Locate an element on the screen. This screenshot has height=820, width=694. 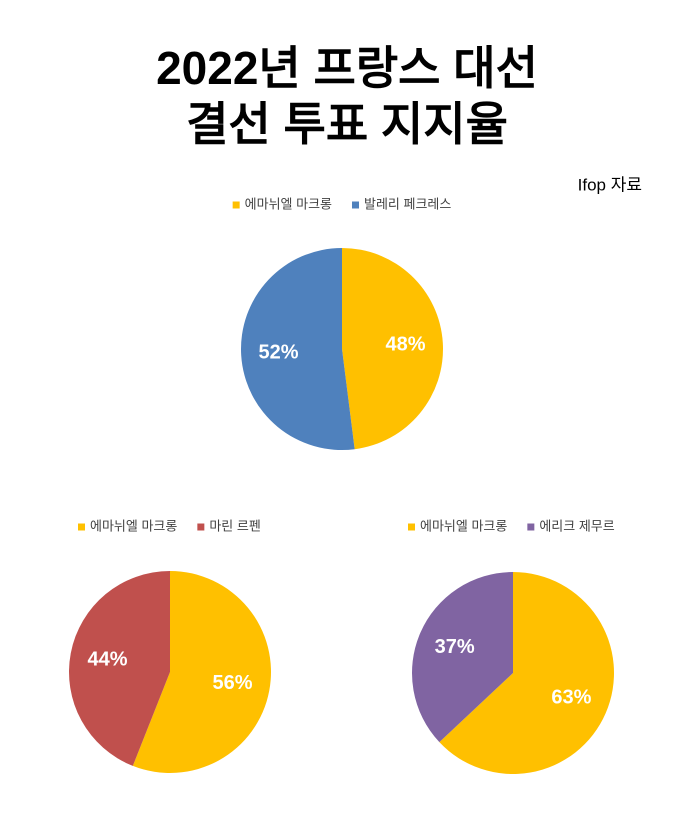
legend-label: 에리크 제무르 is located at coordinates (576, 525).